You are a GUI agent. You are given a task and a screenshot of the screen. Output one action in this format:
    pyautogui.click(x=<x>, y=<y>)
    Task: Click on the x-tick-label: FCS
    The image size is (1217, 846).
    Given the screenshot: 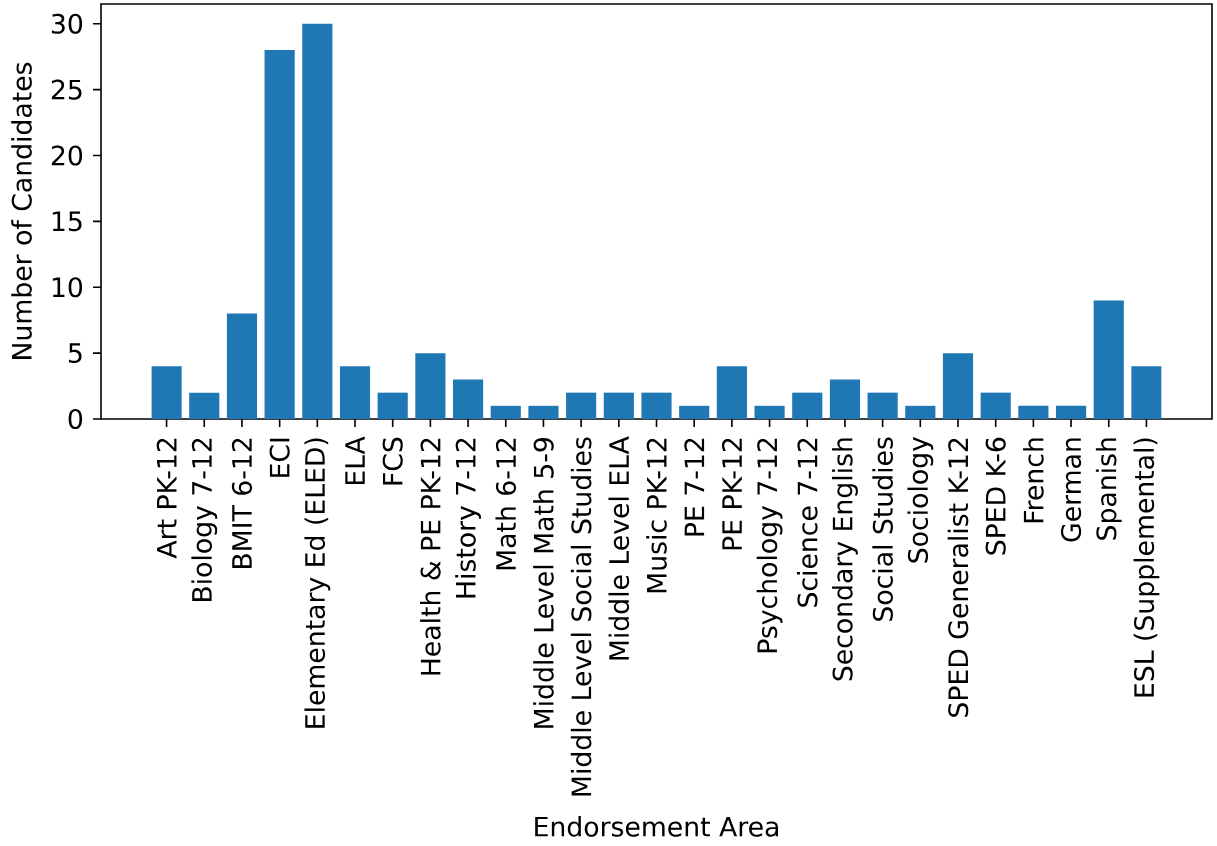 What is the action you would take?
    pyautogui.click(x=392, y=461)
    